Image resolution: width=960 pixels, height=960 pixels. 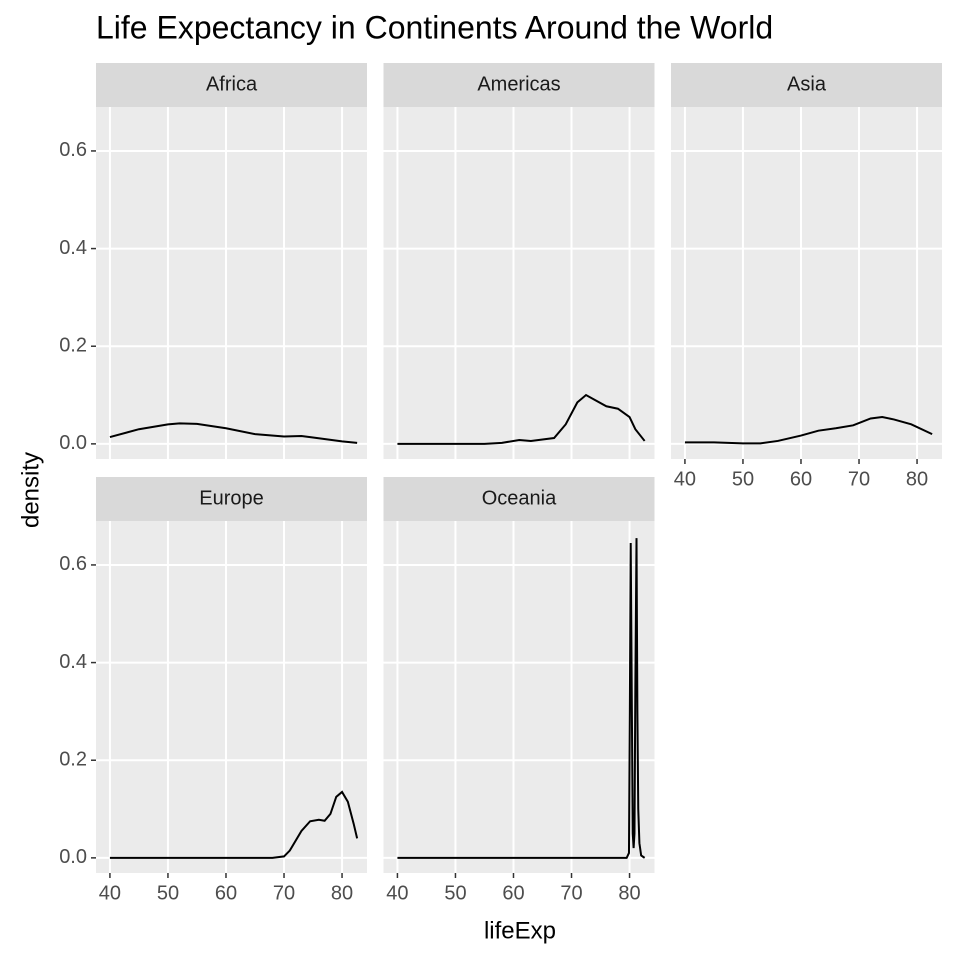 I want to click on x-axis-title: lifeExp, so click(x=520, y=930).